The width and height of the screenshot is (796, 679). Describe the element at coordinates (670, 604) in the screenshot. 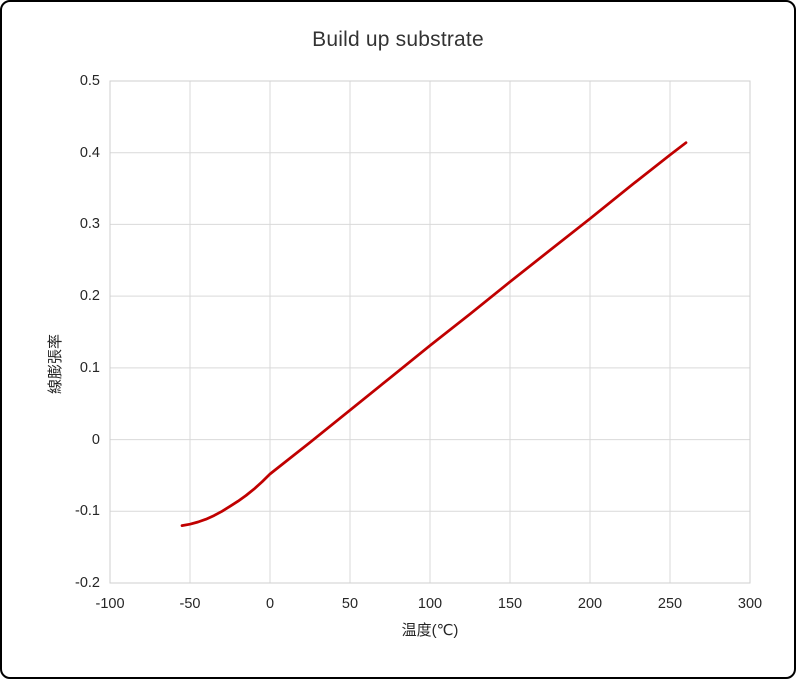

I see `x-tick-label: 250` at that location.